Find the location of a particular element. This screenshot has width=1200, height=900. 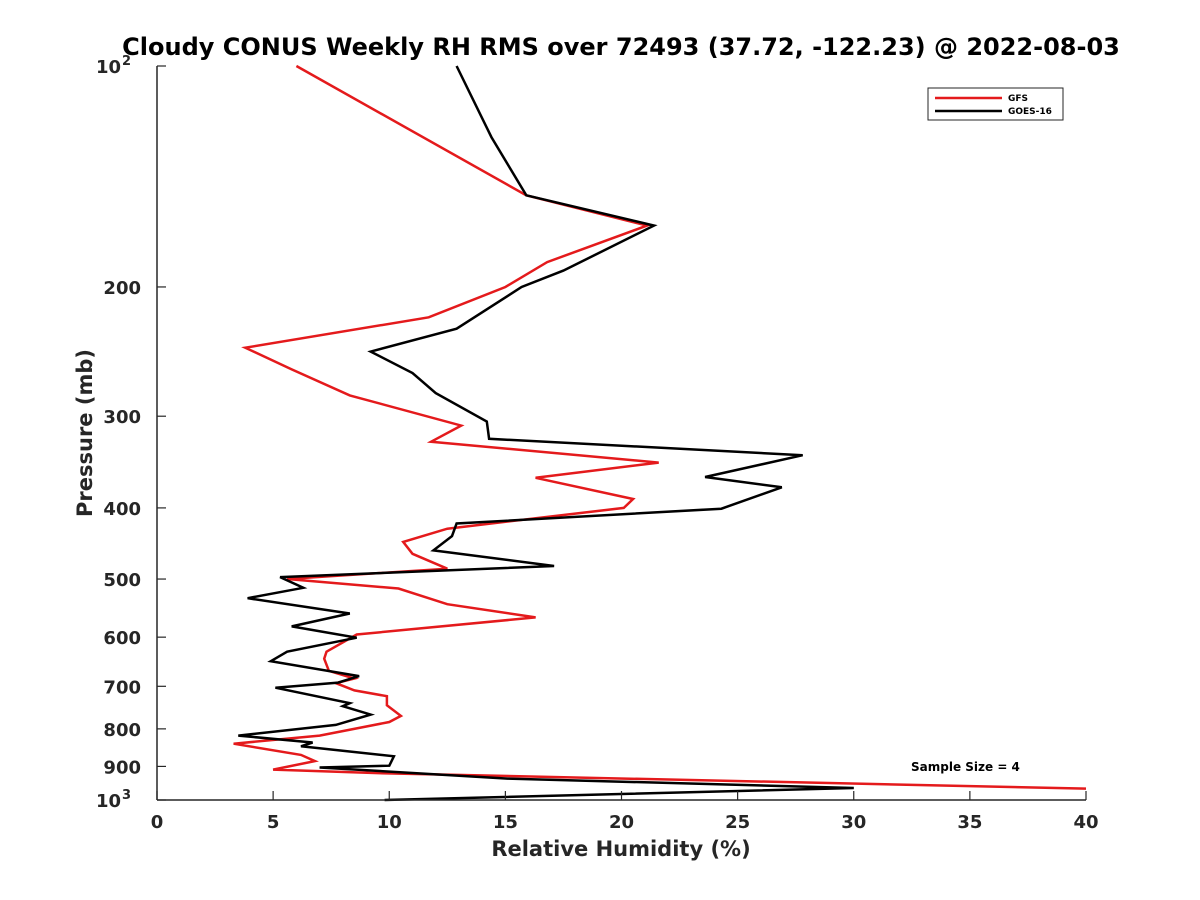

x-tick-label: 15 is located at coordinates (505, 822).